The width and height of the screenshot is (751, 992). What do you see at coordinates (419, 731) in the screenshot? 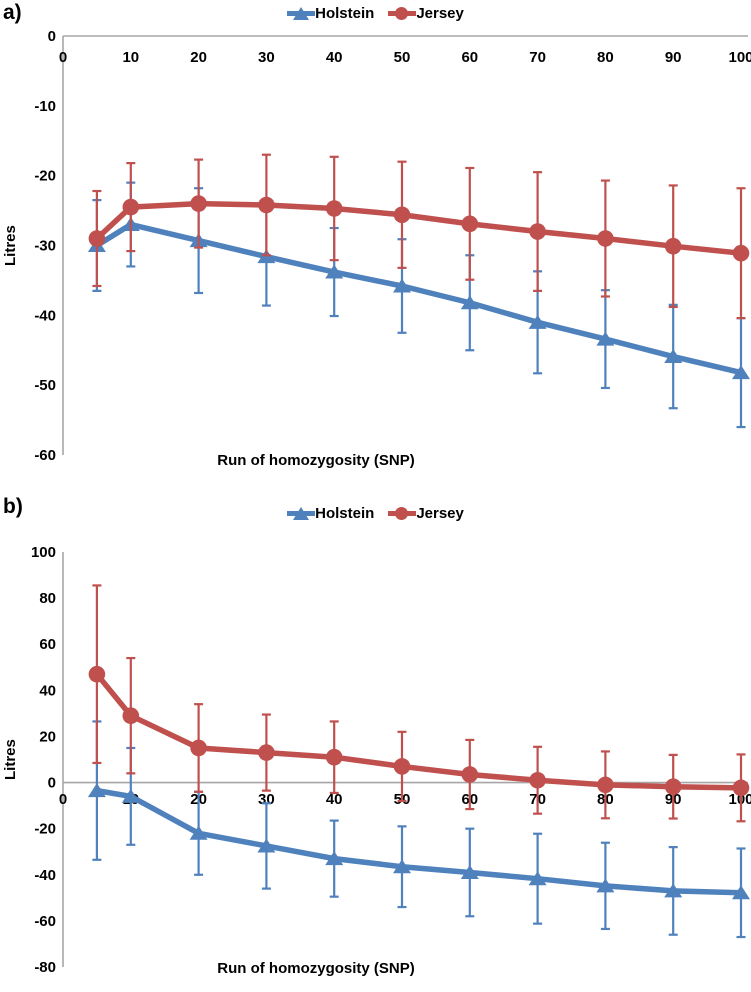
I see `series-line-jersey` at bounding box center [419, 731].